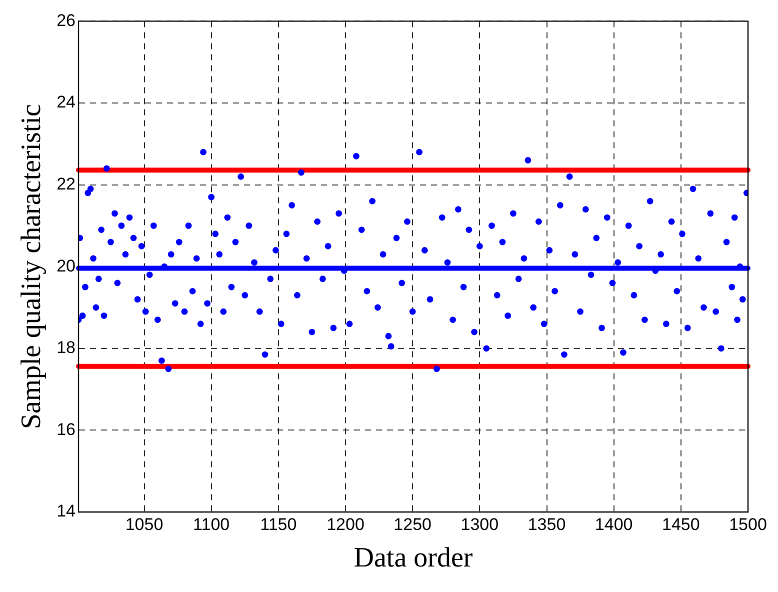  Describe the element at coordinates (144, 524) in the screenshot. I see `x-tick-label: 1050` at that location.